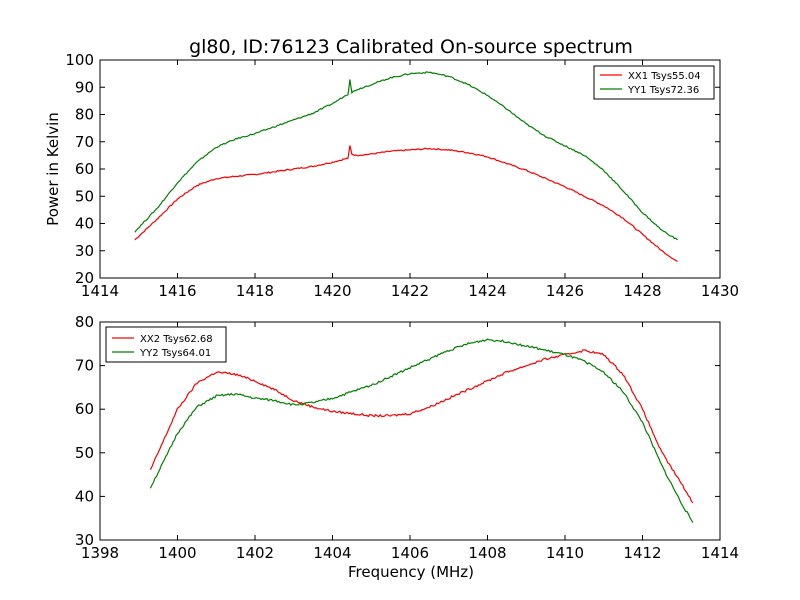 This screenshot has width=800, height=600. I want to click on x-tick-label: 1420, so click(332, 291).